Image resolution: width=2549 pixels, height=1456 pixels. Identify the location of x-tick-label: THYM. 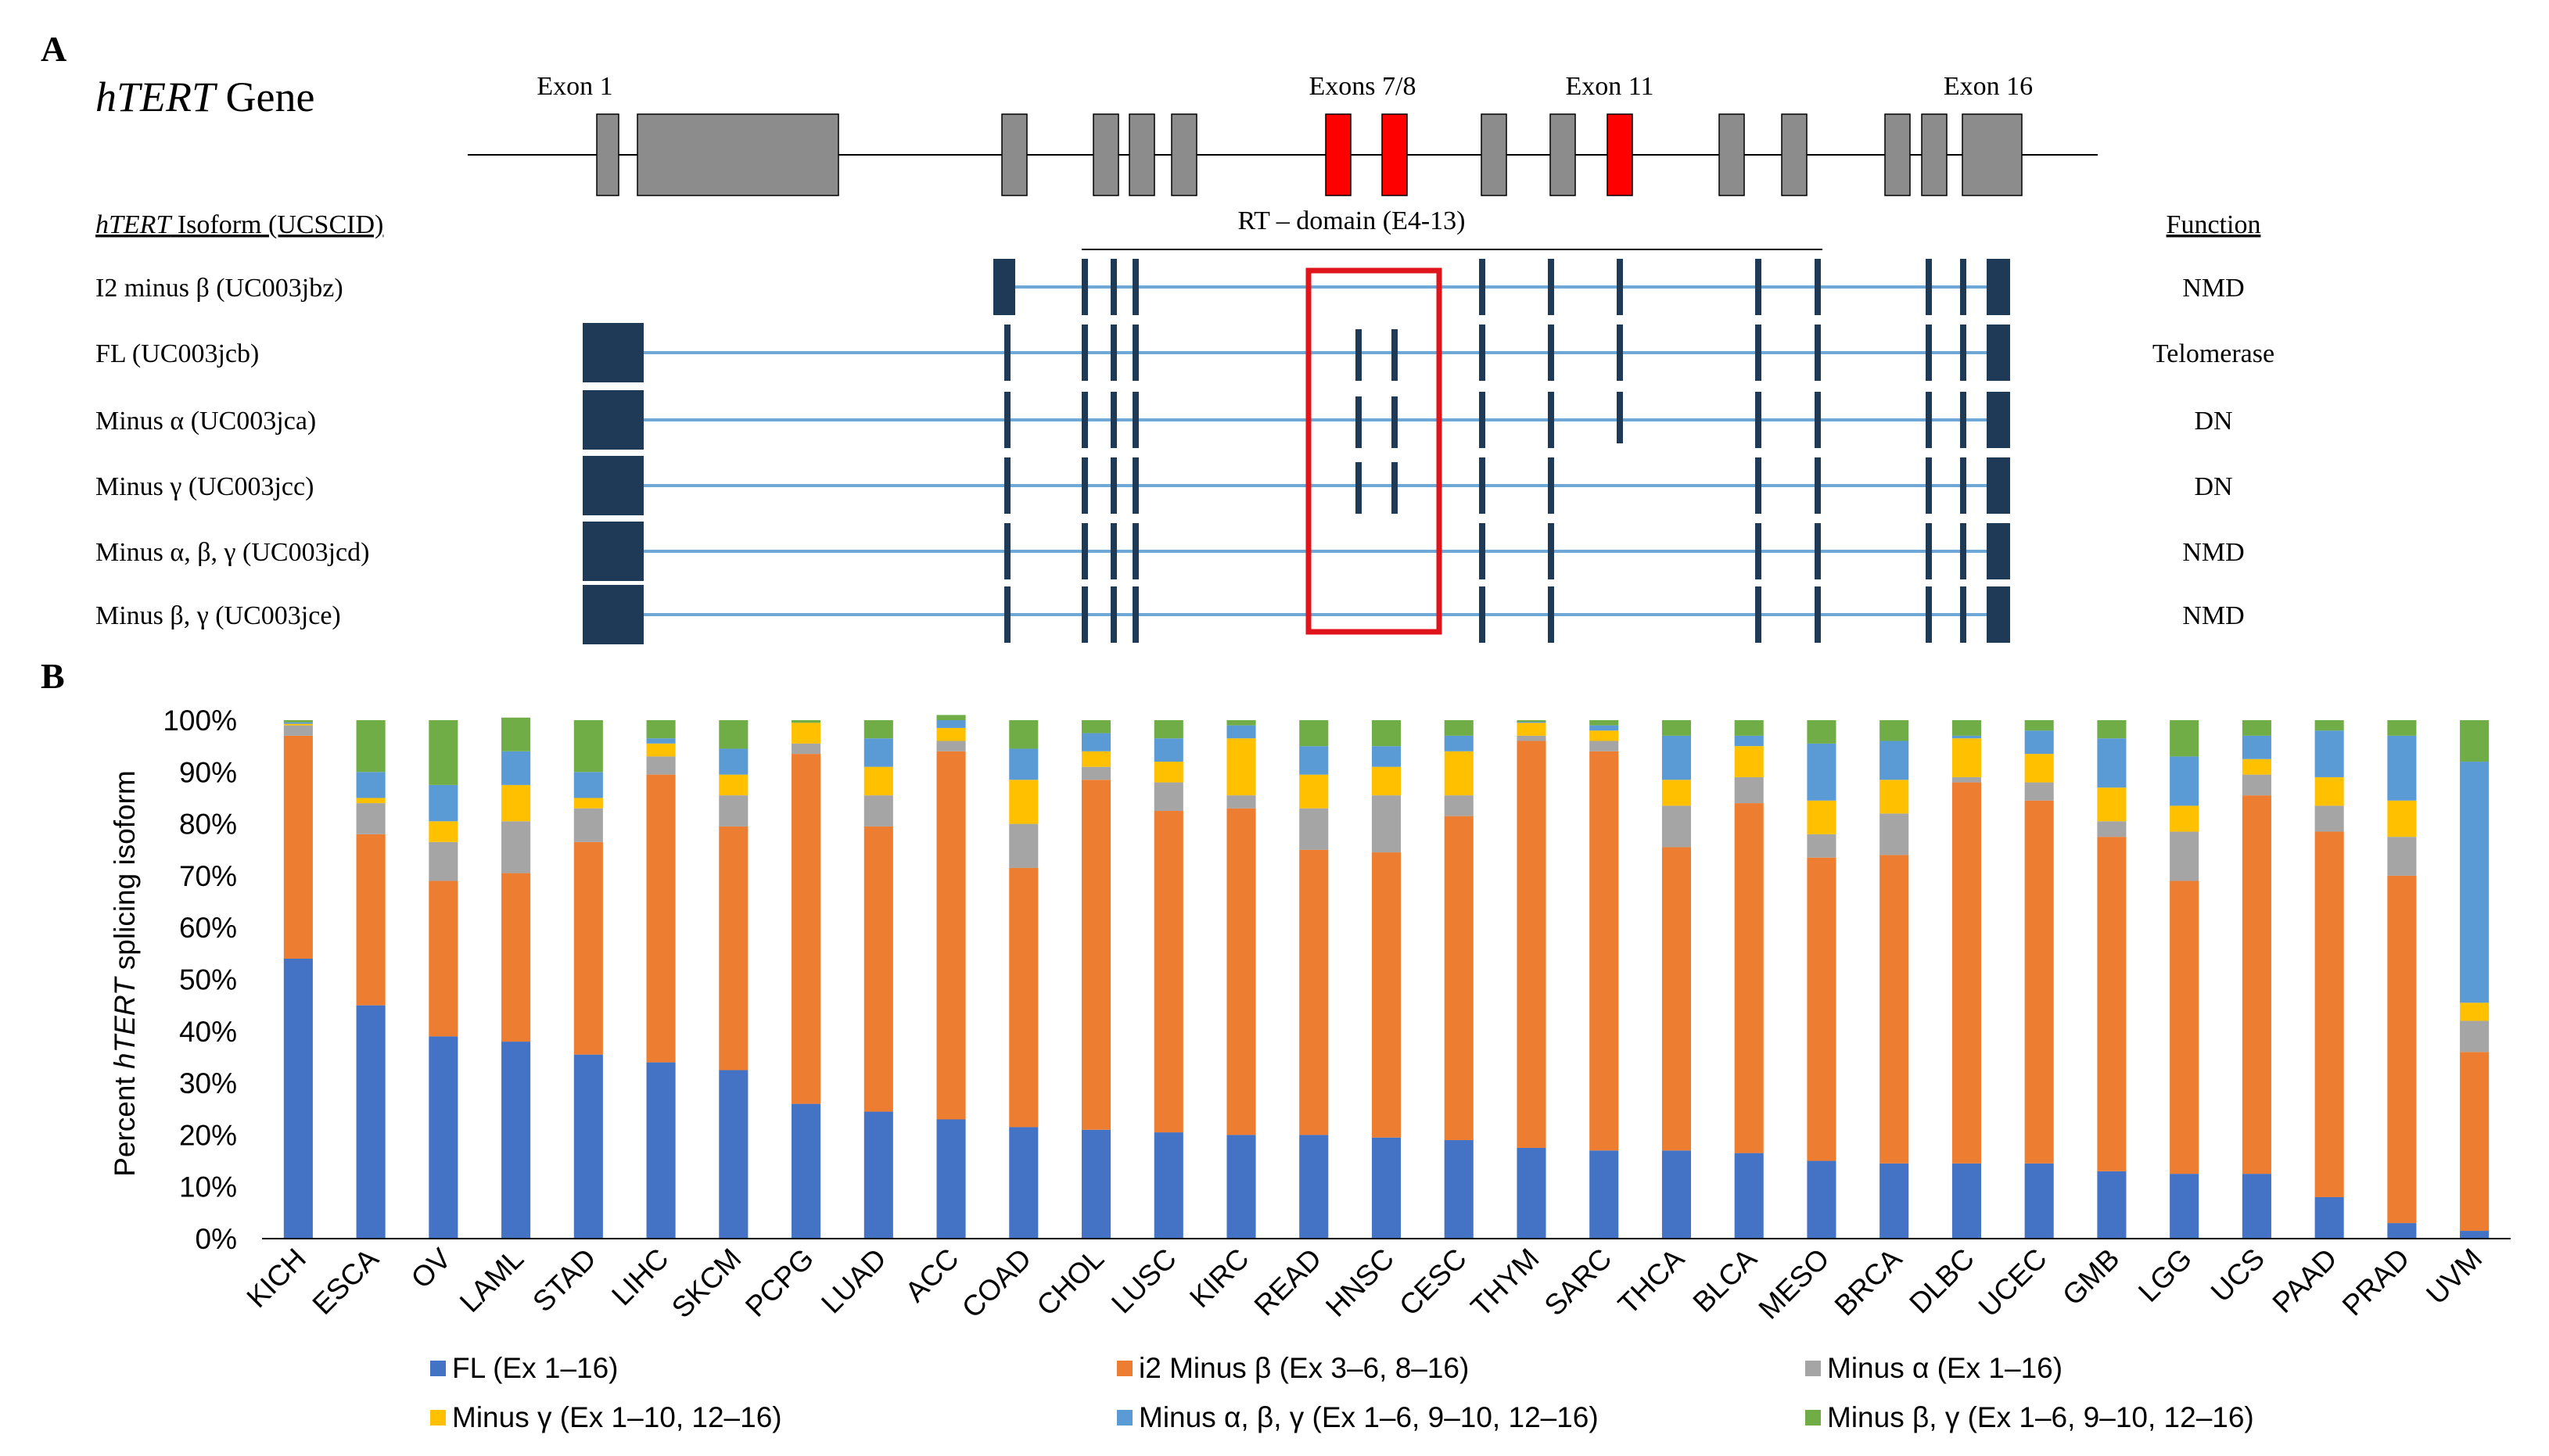
(1505, 1283).